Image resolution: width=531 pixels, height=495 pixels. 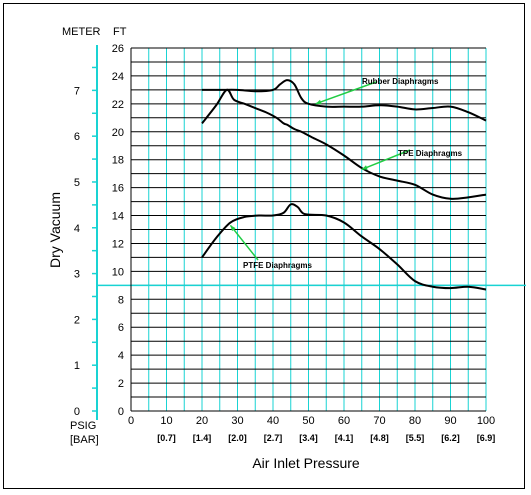 What do you see at coordinates (118, 244) in the screenshot?
I see `ft-tick-label: 12` at bounding box center [118, 244].